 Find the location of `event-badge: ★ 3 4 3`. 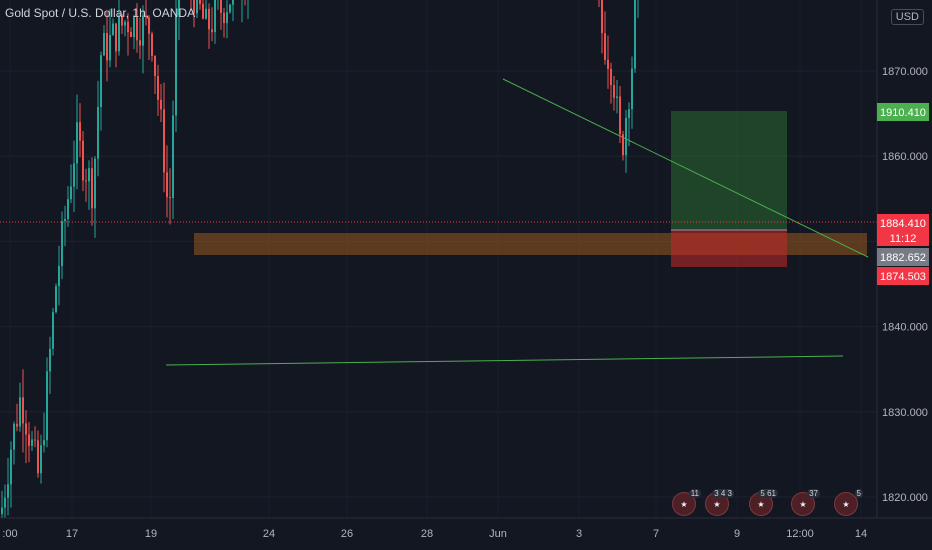

event-badge: ★ 3 4 3 is located at coordinates (719, 502).